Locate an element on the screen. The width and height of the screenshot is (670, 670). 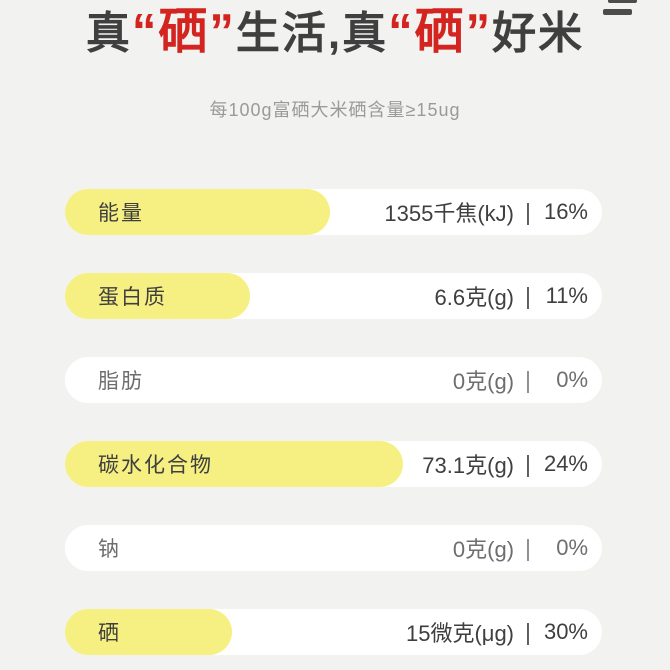
nutrient-amount: 1355千焦(kJ) is located at coordinates (449, 213).